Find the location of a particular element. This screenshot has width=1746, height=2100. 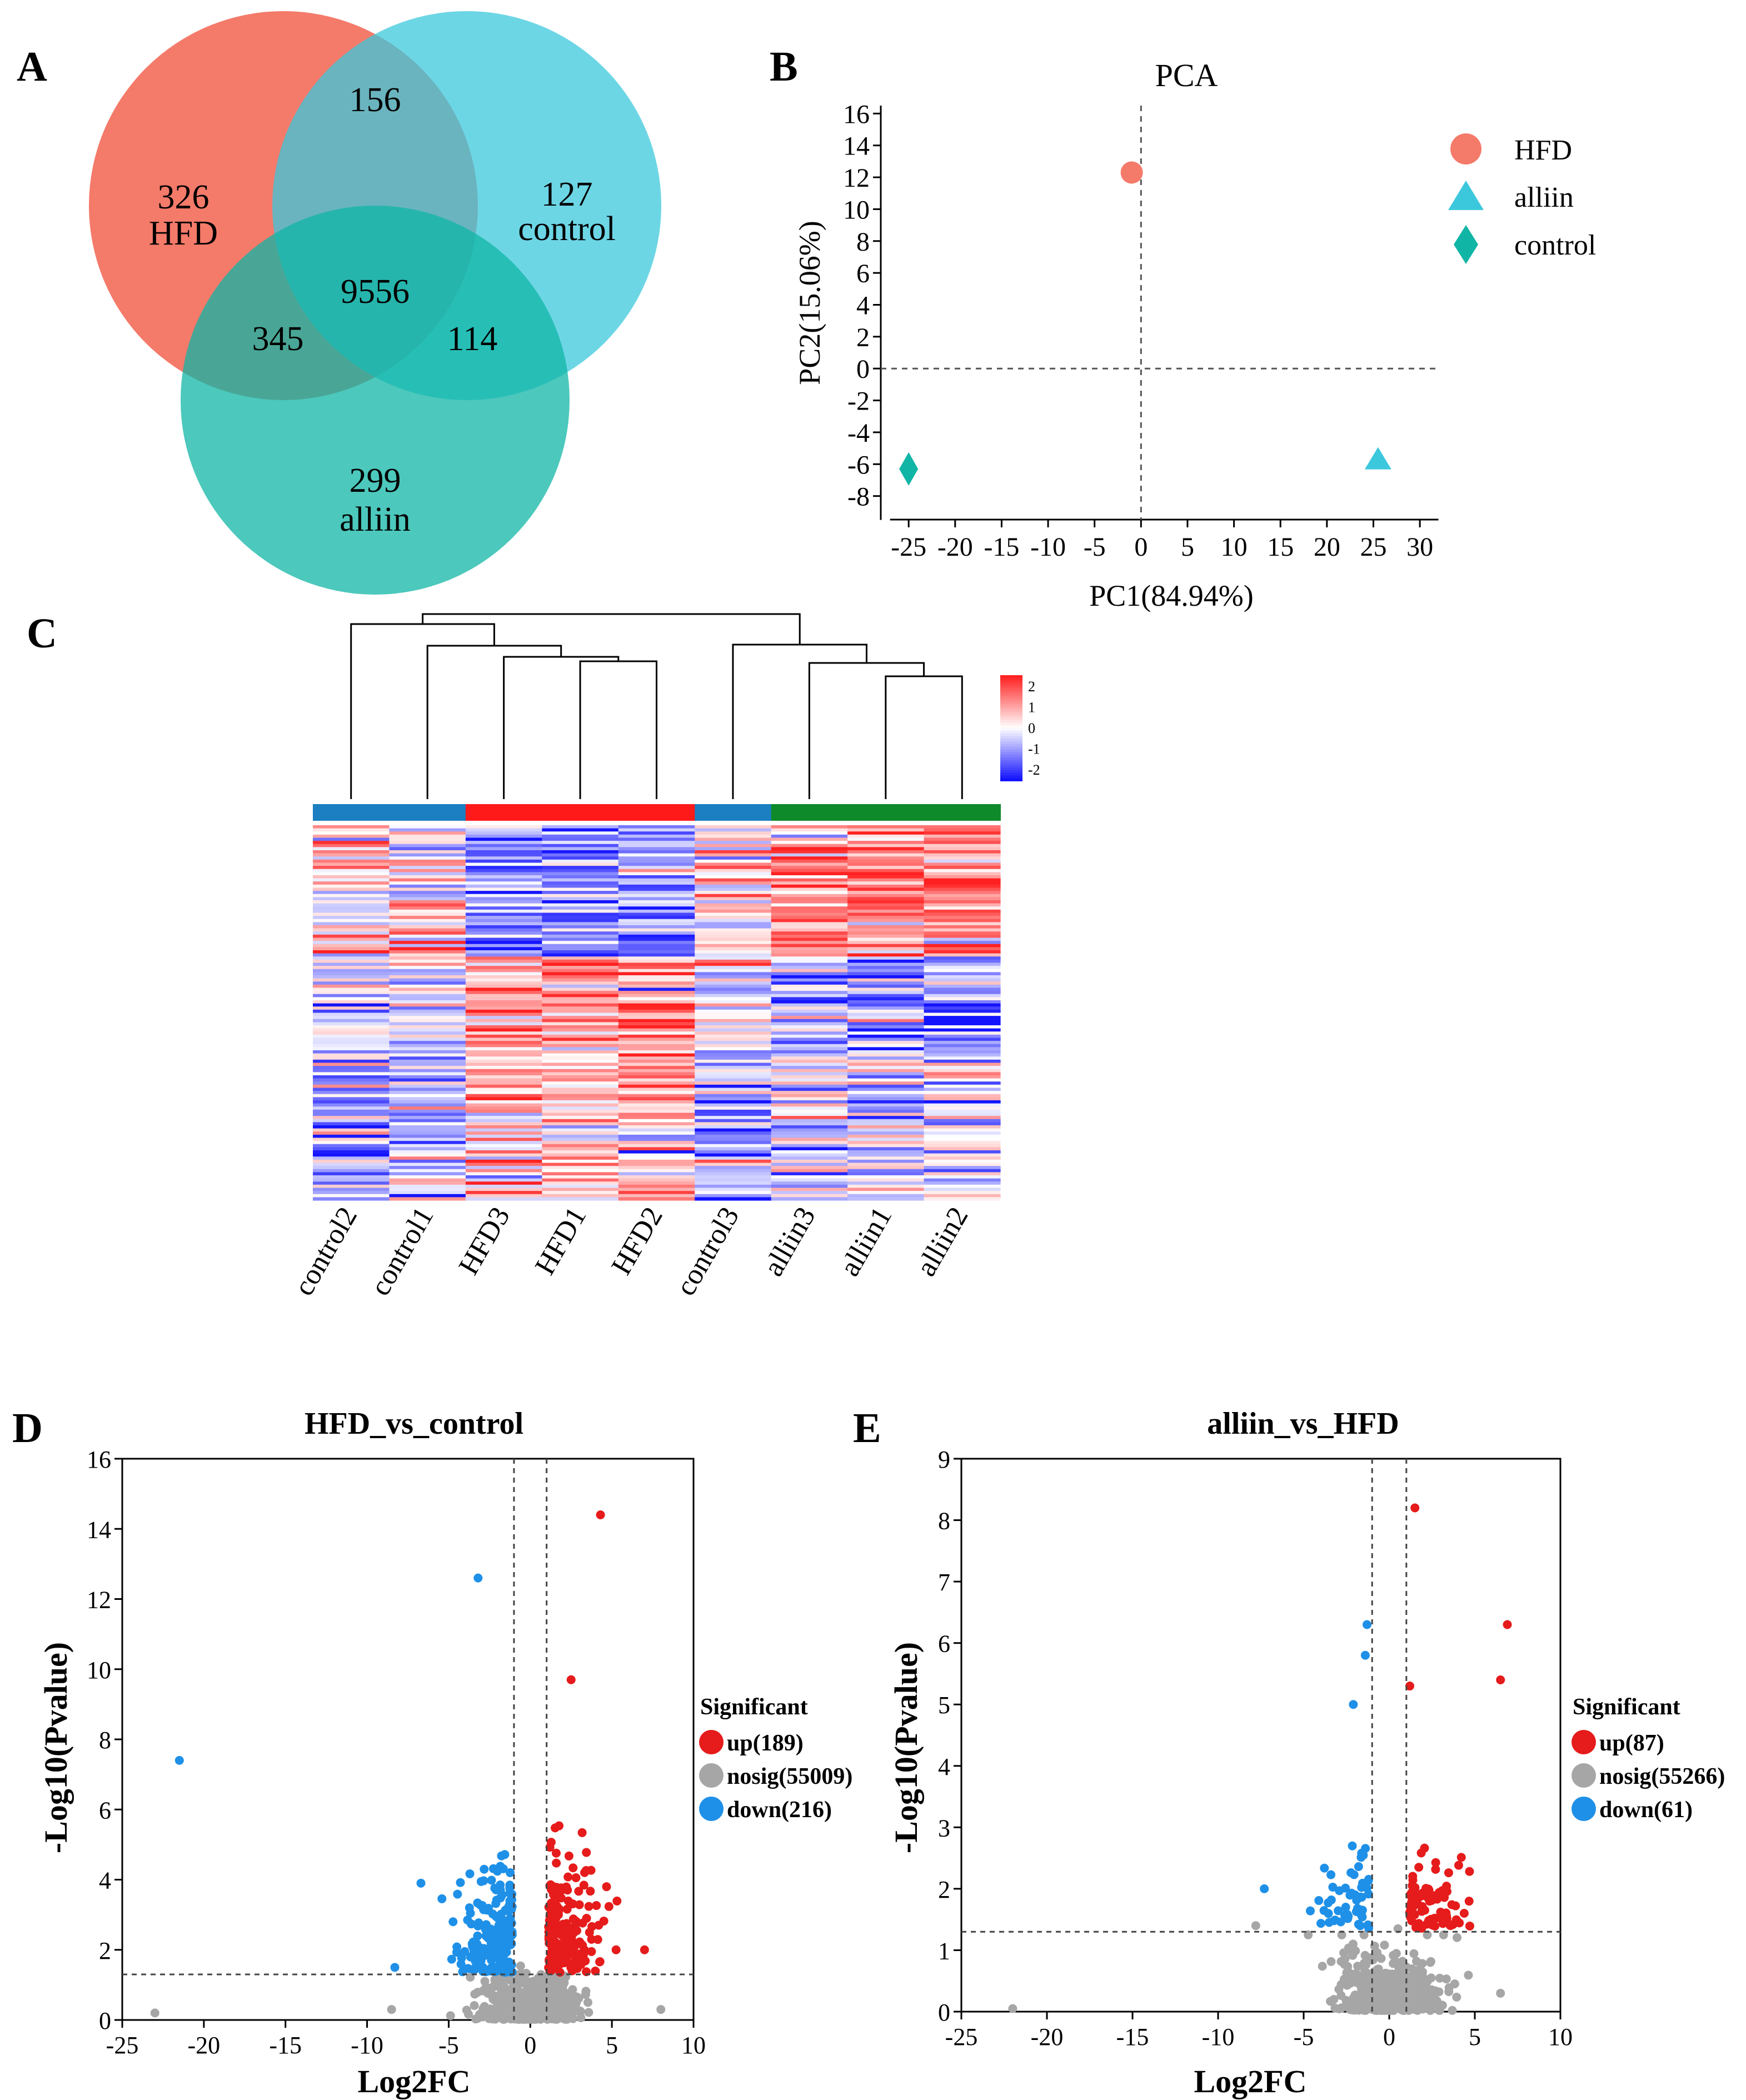

legend-control-marker is located at coordinates (1466, 244).